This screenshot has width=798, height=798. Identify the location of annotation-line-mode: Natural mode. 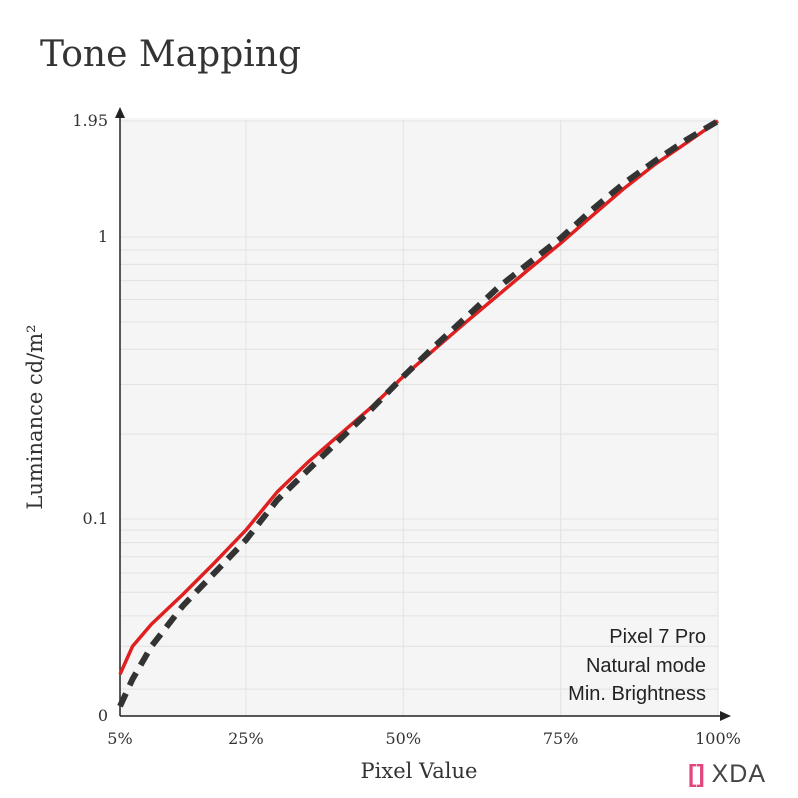
(646, 666).